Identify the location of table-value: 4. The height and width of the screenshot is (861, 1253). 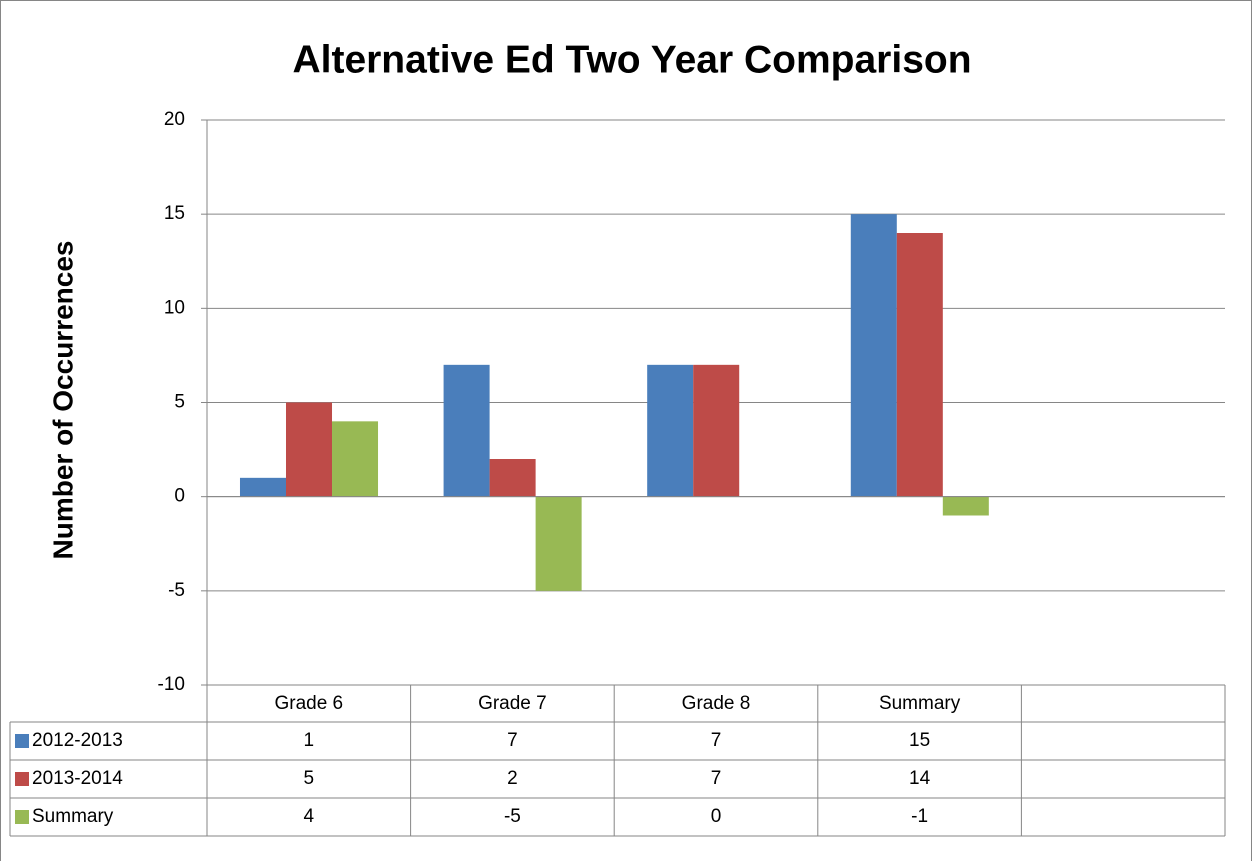
(309, 816).